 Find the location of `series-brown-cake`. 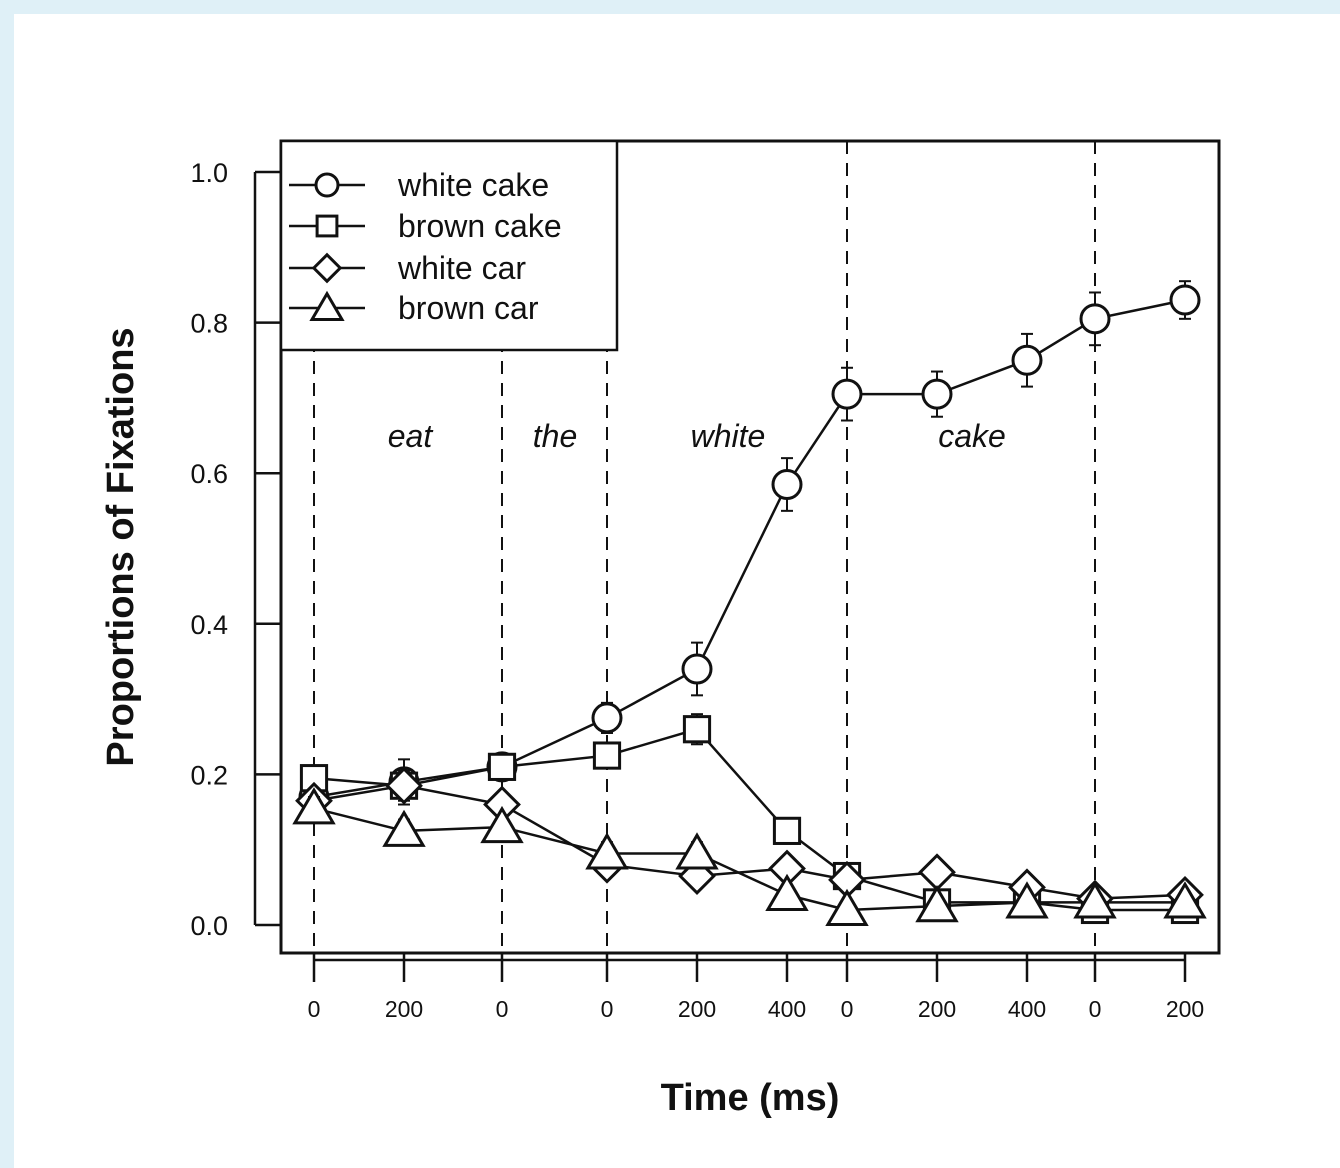

series-brown-cake is located at coordinates (749, 819).